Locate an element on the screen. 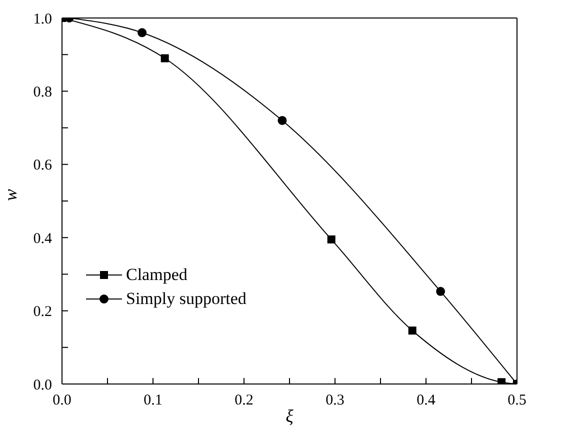 The height and width of the screenshot is (432, 586). x-axis-title: ξ is located at coordinates (290, 416).